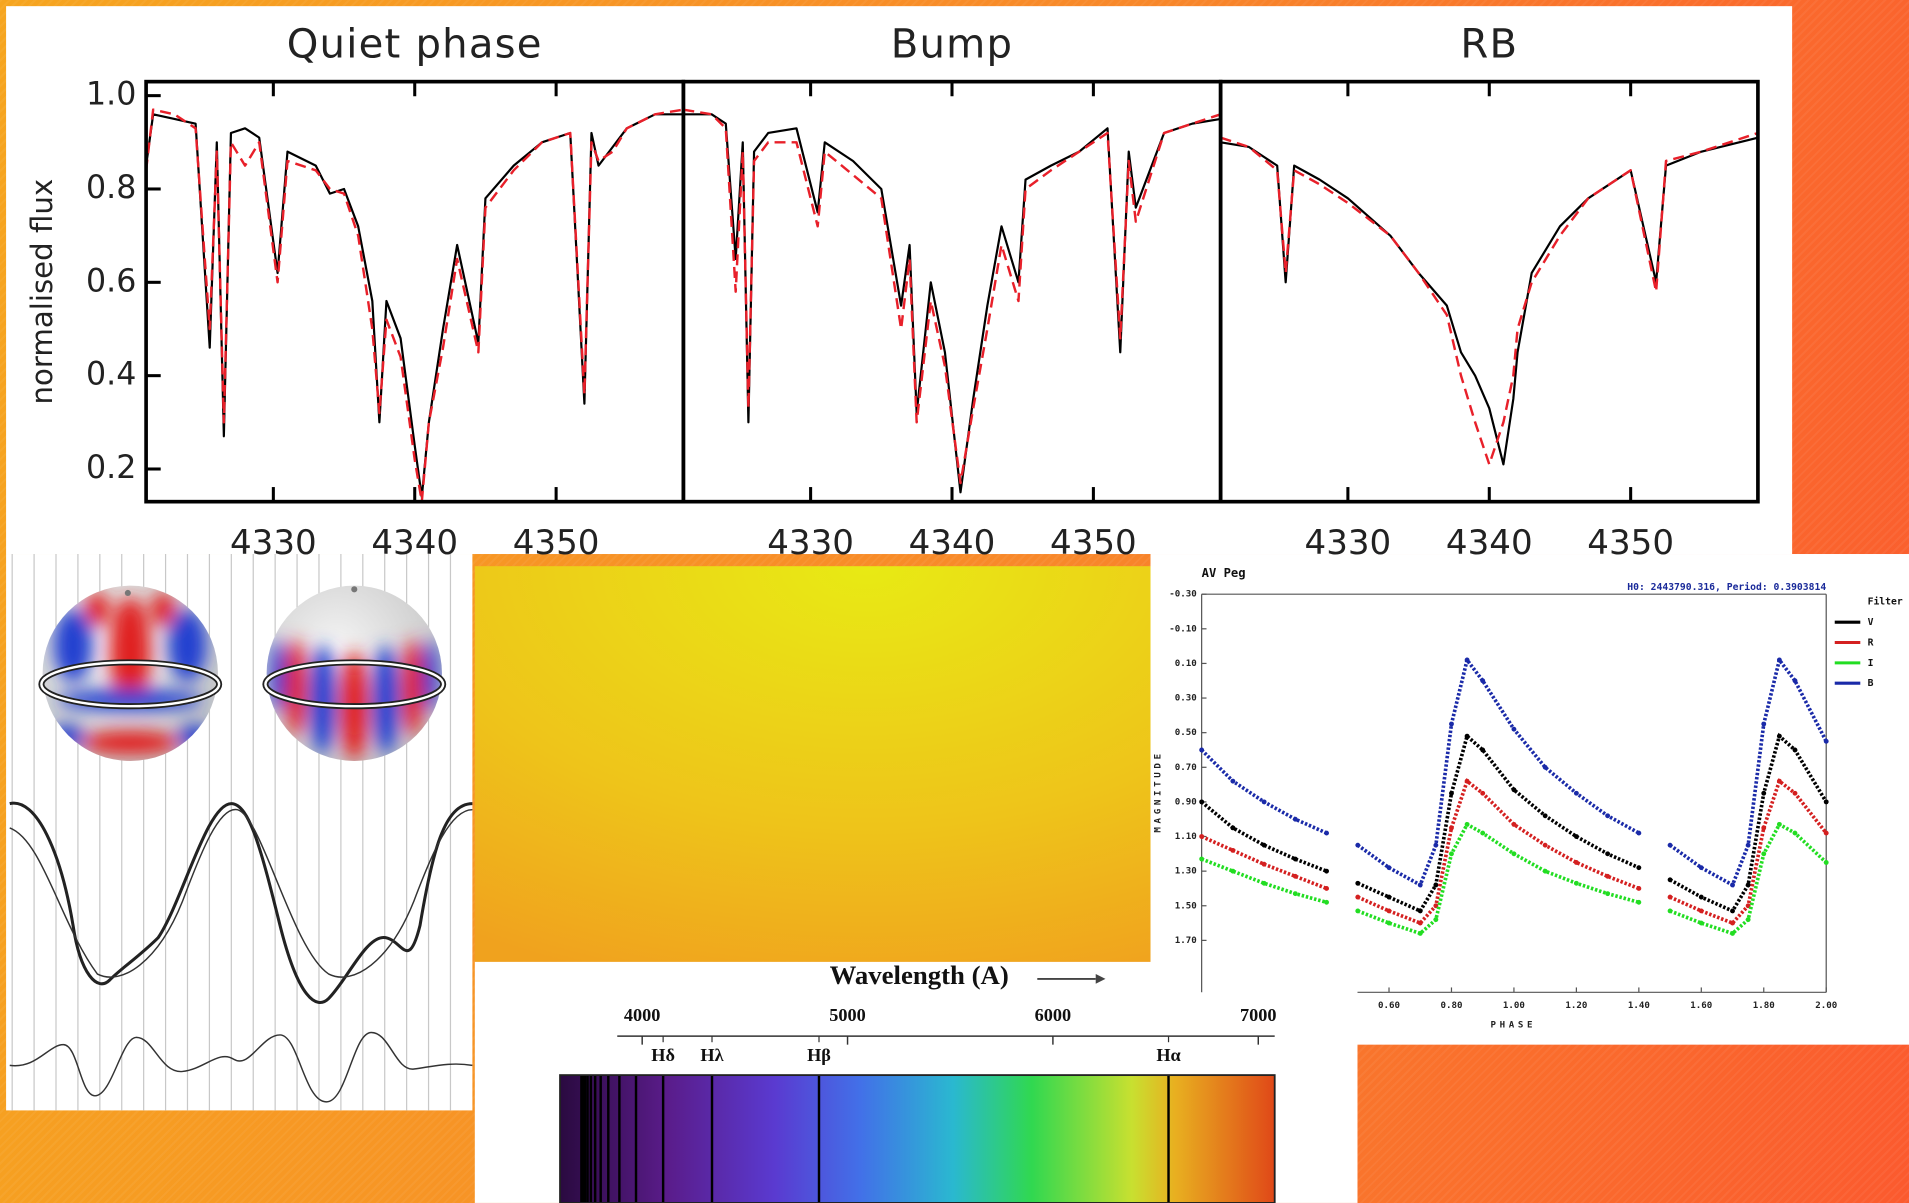  Describe the element at coordinates (1100, 979) in the screenshot. I see `arrow-head` at that location.